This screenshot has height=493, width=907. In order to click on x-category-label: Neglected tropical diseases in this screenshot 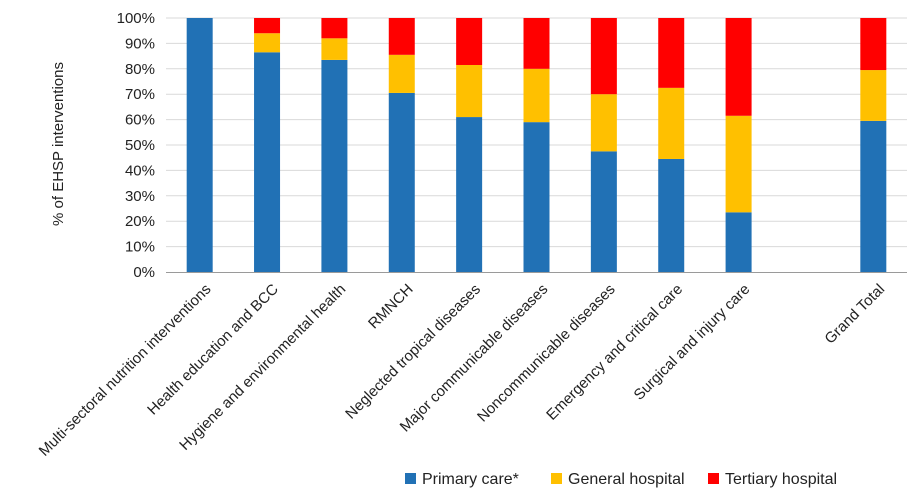, I will do `click(413, 352)`.